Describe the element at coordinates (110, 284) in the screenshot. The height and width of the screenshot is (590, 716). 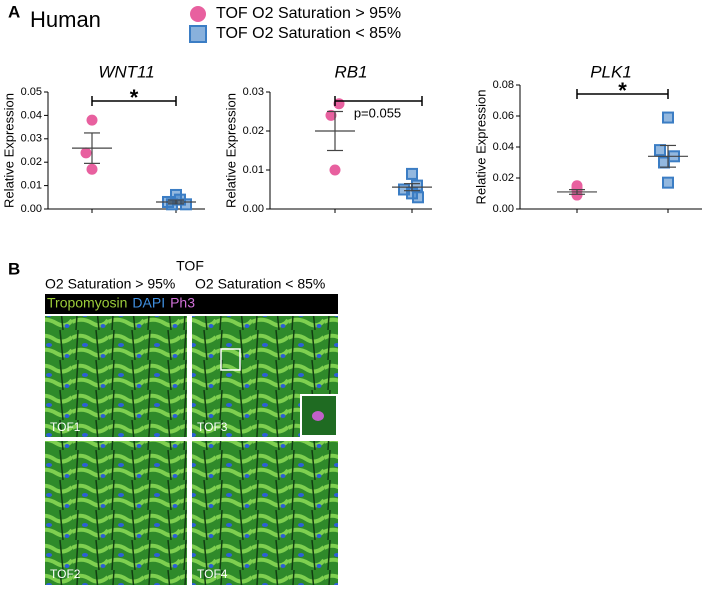
I see `column-label: O2 Saturation > 95%` at that location.